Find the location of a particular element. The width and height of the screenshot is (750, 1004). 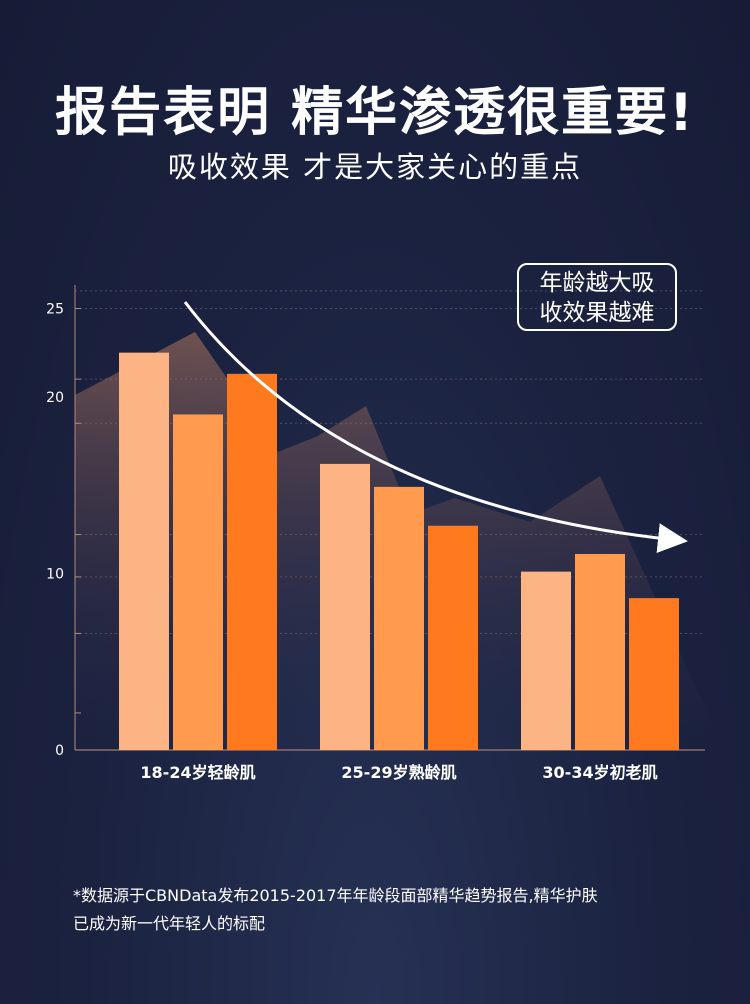

callout-line-2: 收效果越难 is located at coordinates (597, 313).